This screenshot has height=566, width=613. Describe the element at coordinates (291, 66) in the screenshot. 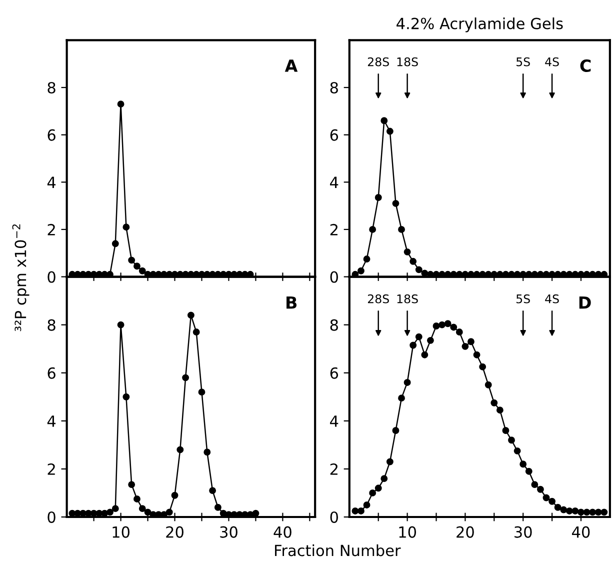

I see `annotation: A` at that location.